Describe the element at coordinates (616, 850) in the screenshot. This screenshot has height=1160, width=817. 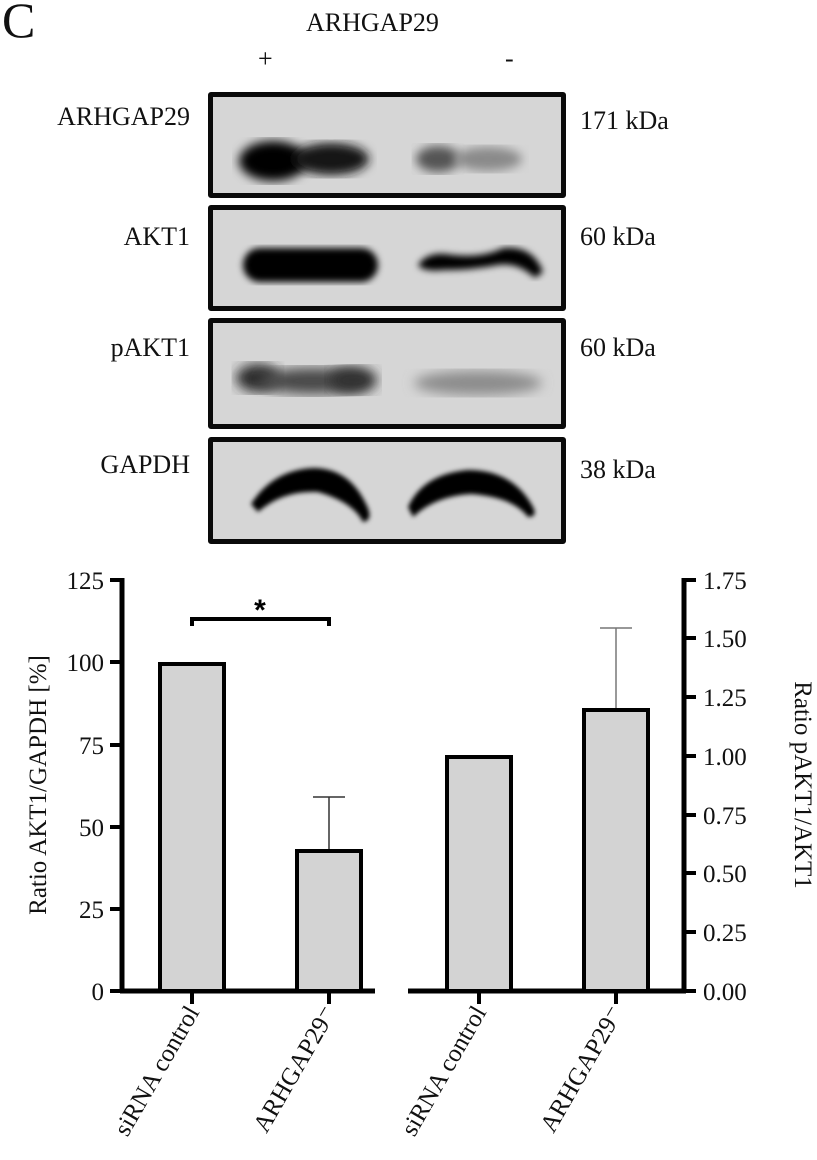
I see `bar-pakt1-arhgap29` at that location.